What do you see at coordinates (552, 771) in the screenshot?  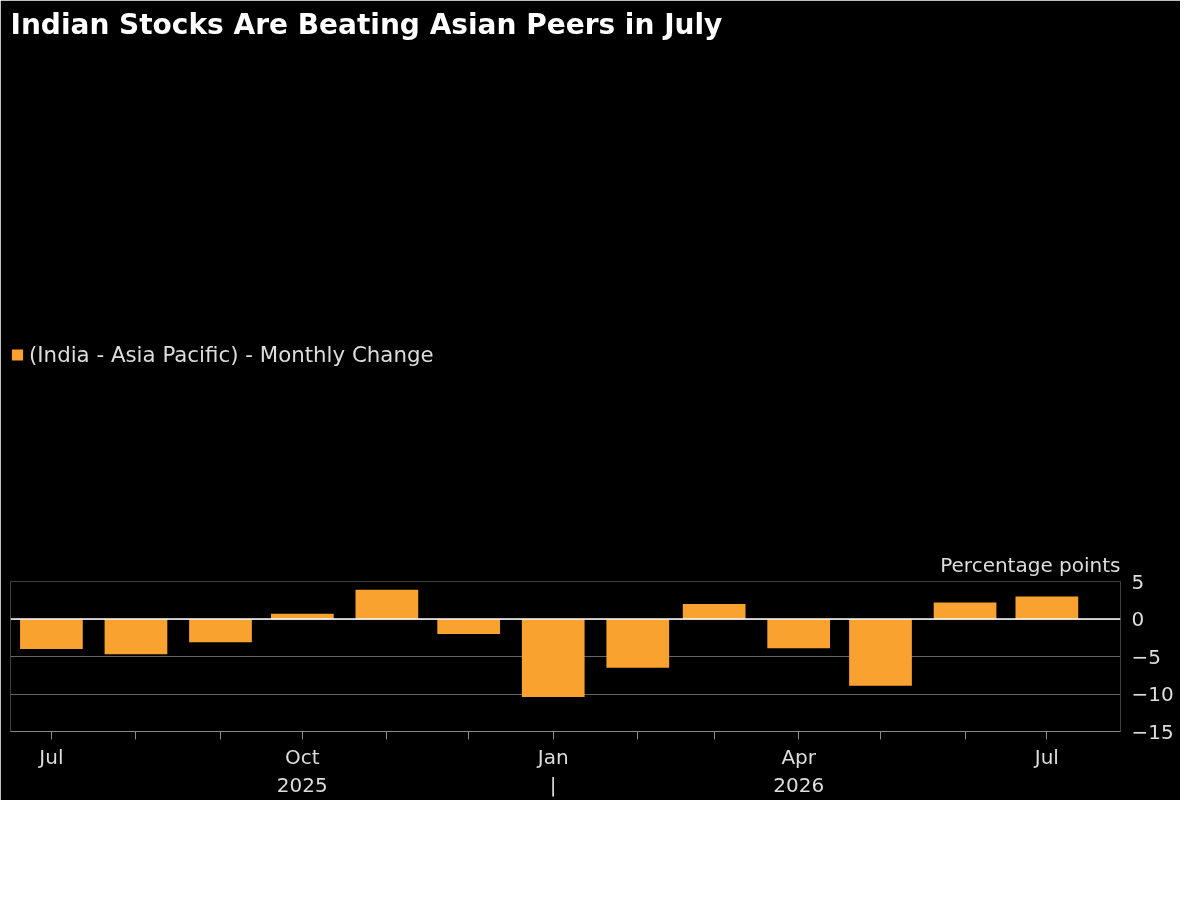 I see `x-tick-label: Jan |` at bounding box center [552, 771].